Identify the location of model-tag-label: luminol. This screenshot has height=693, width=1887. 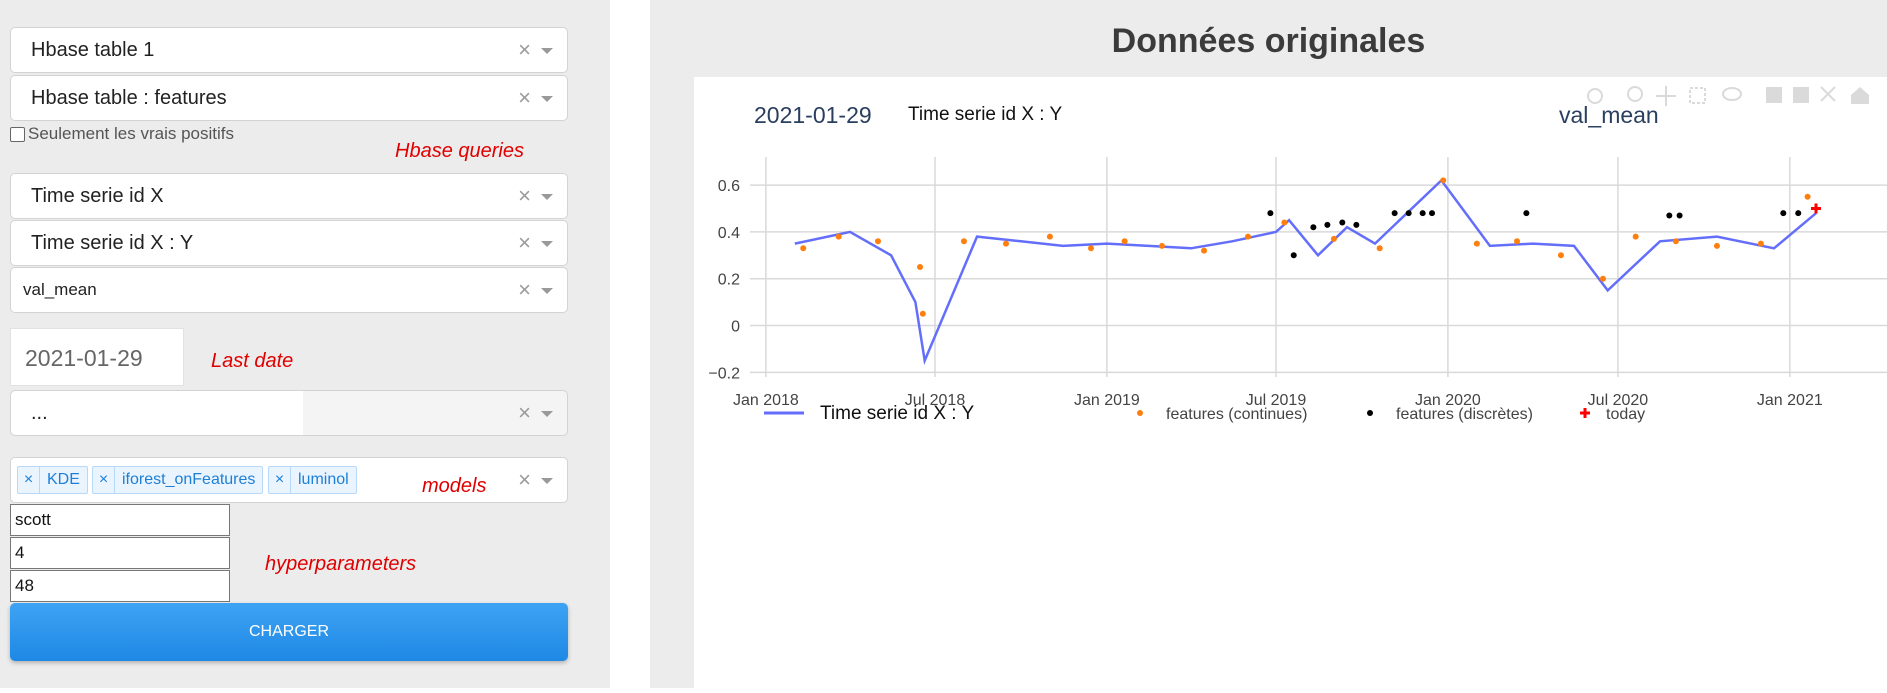
(323, 479).